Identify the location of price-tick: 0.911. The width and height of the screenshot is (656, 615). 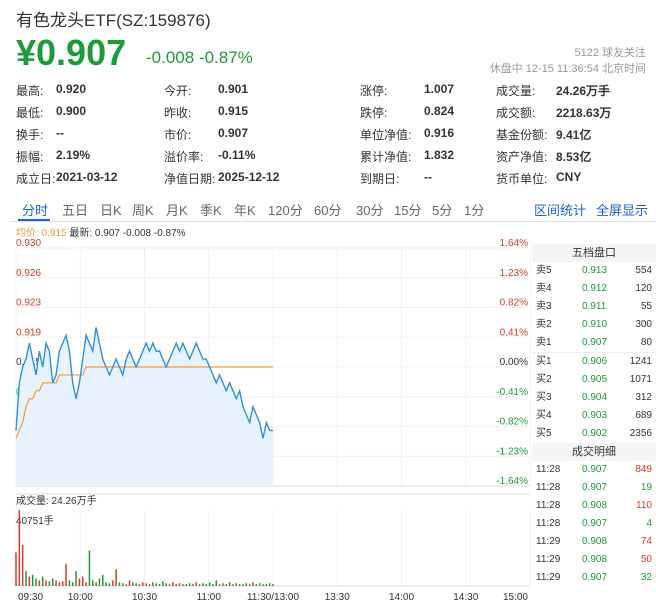
(28, 392).